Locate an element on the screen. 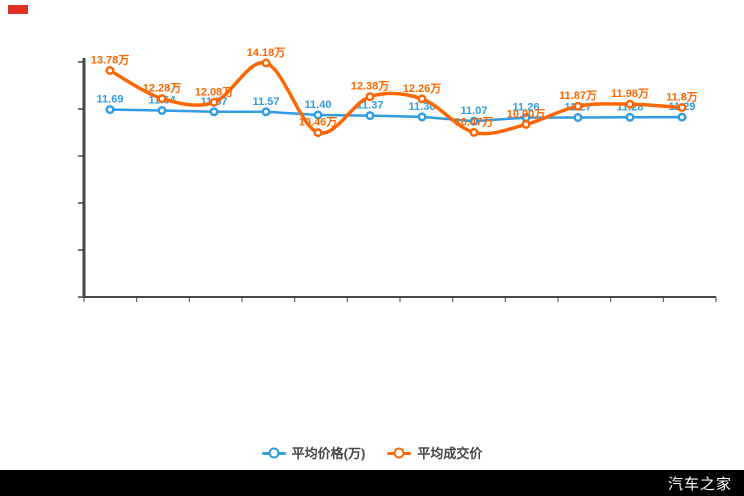  data-label: 10.46万 is located at coordinates (318, 122).